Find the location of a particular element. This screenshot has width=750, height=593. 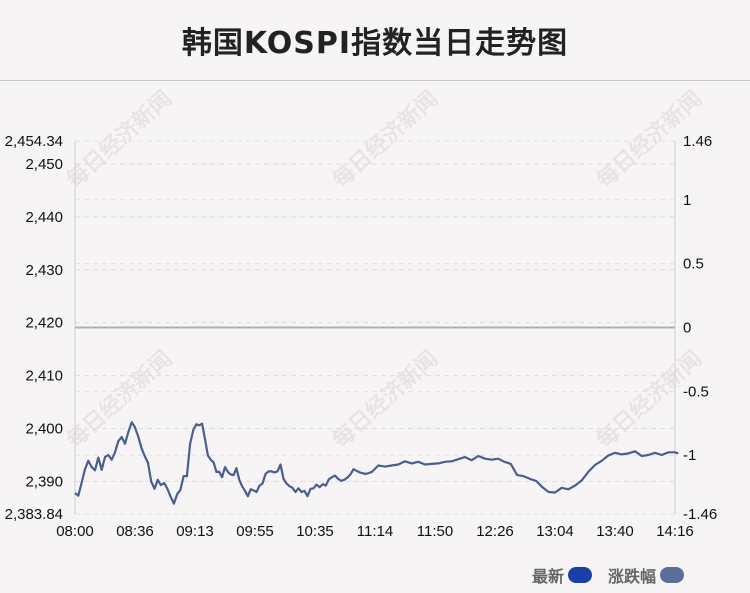

y-left-tick-label: 2,454.34 is located at coordinates (34, 141).